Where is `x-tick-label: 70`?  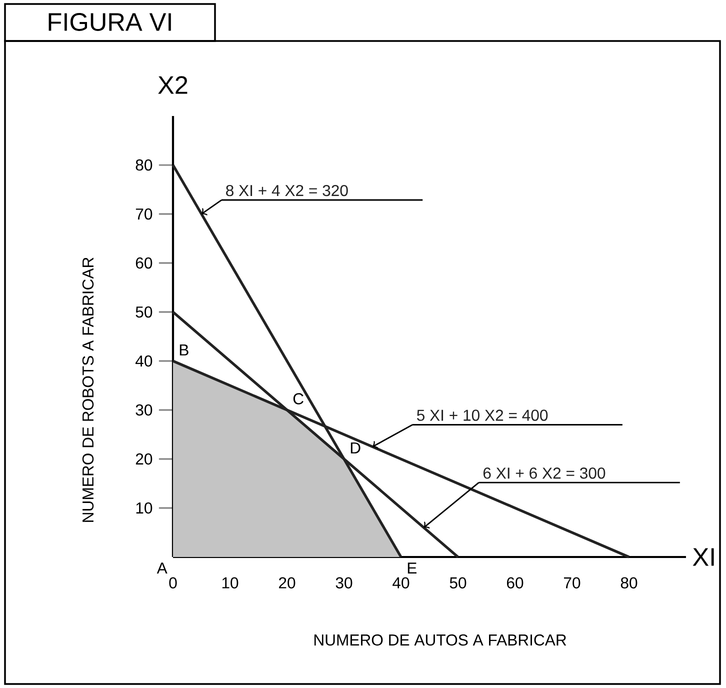 x-tick-label: 70 is located at coordinates (572, 582).